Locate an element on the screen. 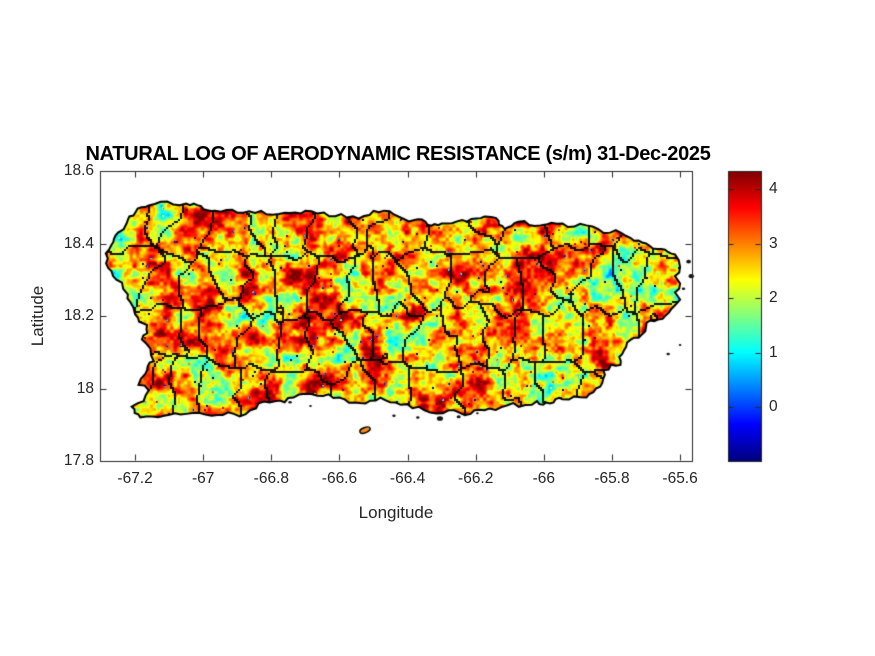  x-tick-label: -66.6 is located at coordinates (339, 478).